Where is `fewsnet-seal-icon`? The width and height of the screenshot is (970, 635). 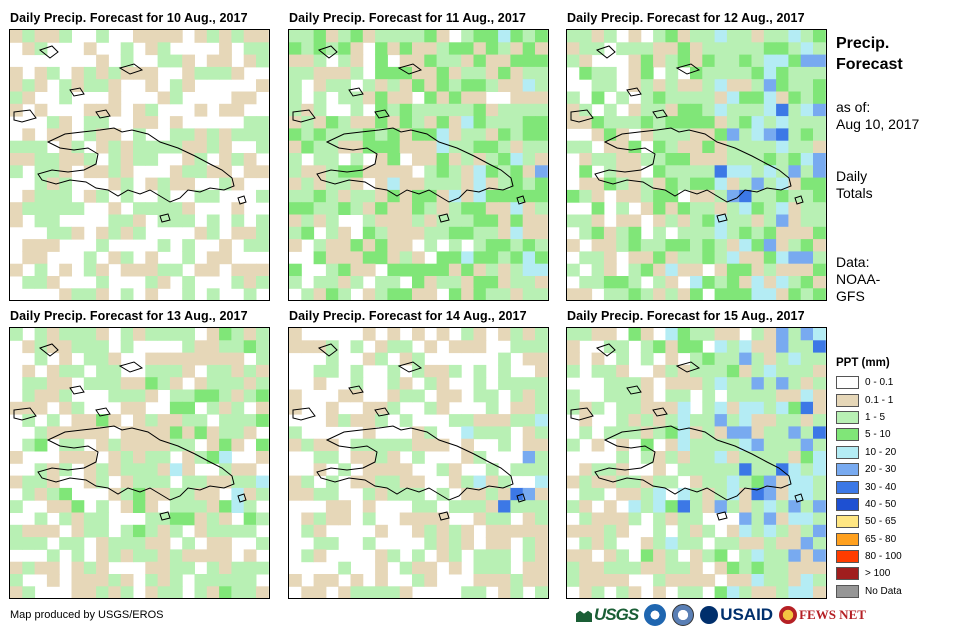
fewsnet-seal-icon is located at coordinates (788, 615).